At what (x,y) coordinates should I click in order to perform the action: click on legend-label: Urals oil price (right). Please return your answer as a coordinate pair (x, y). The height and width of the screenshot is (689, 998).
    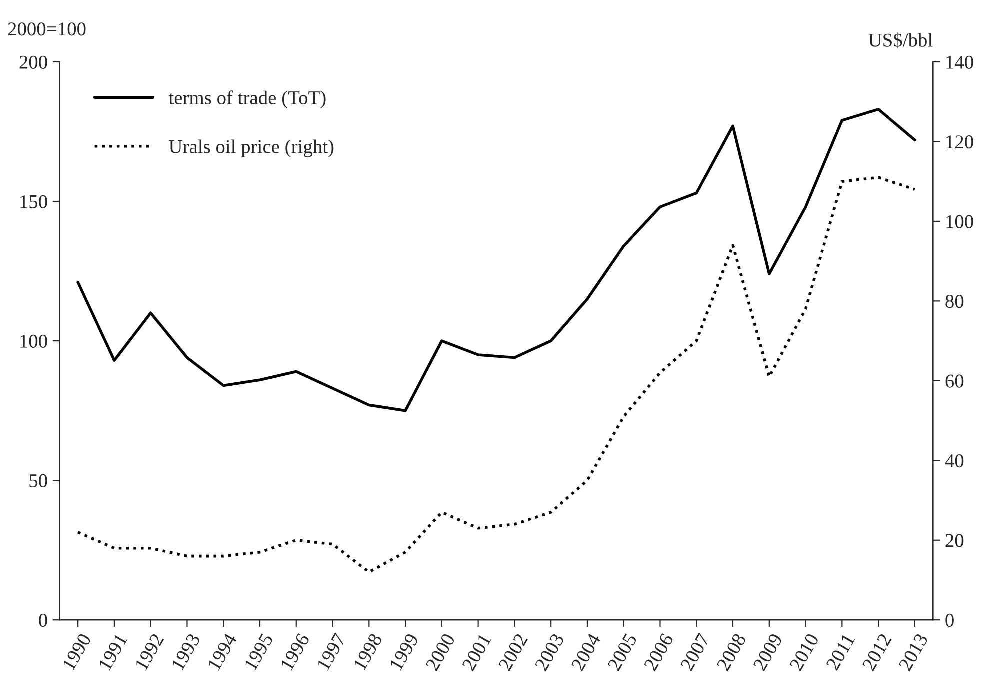
    Looking at the image, I should click on (251, 149).